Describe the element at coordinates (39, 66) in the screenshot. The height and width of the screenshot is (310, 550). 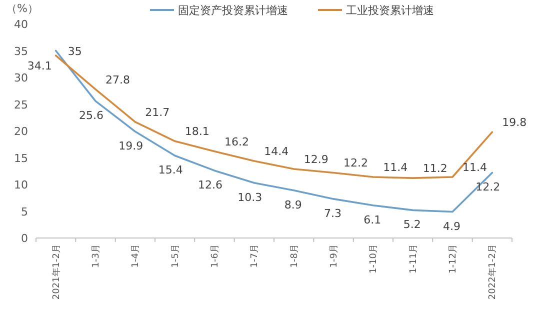
I see `data-label: 34.1` at that location.